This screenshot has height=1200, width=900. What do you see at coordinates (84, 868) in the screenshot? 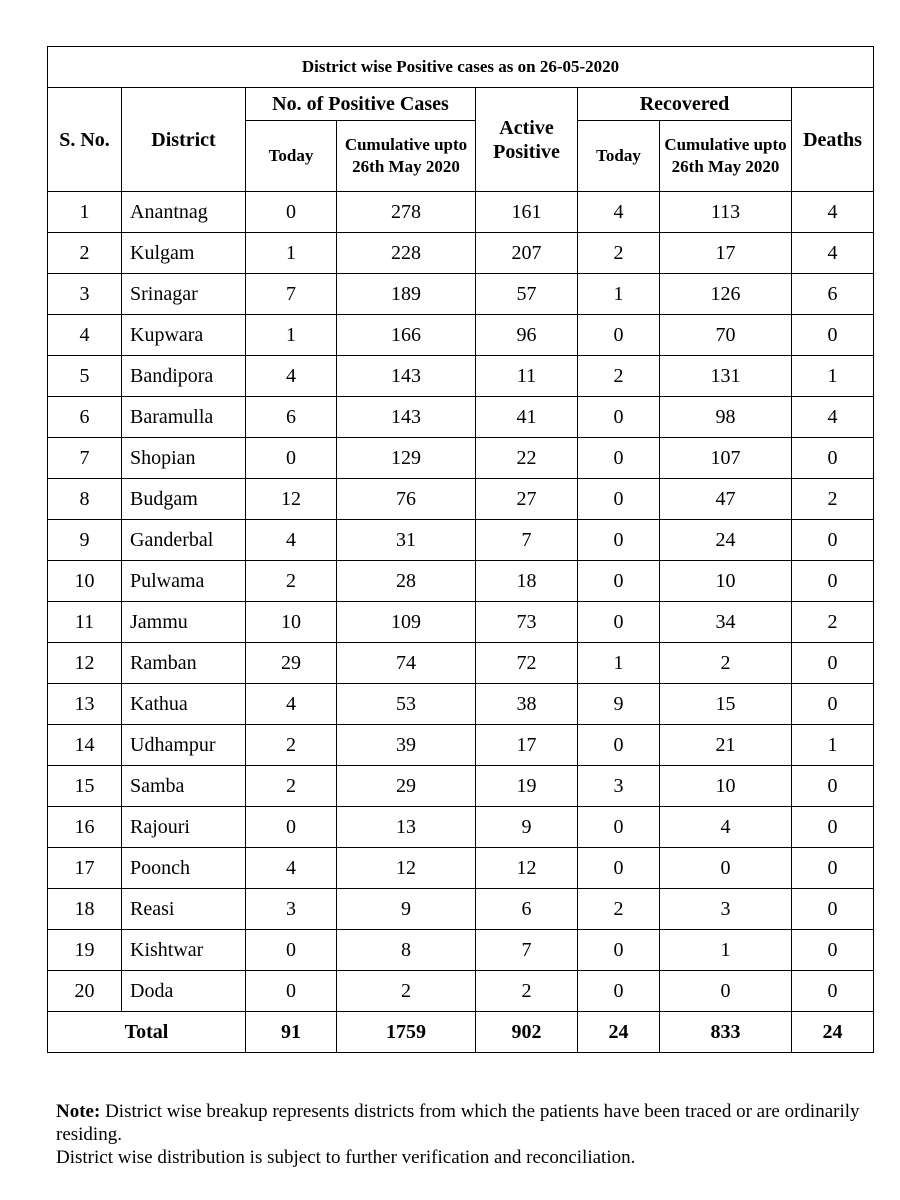
I see `cell-sno: 17` at bounding box center [84, 868].